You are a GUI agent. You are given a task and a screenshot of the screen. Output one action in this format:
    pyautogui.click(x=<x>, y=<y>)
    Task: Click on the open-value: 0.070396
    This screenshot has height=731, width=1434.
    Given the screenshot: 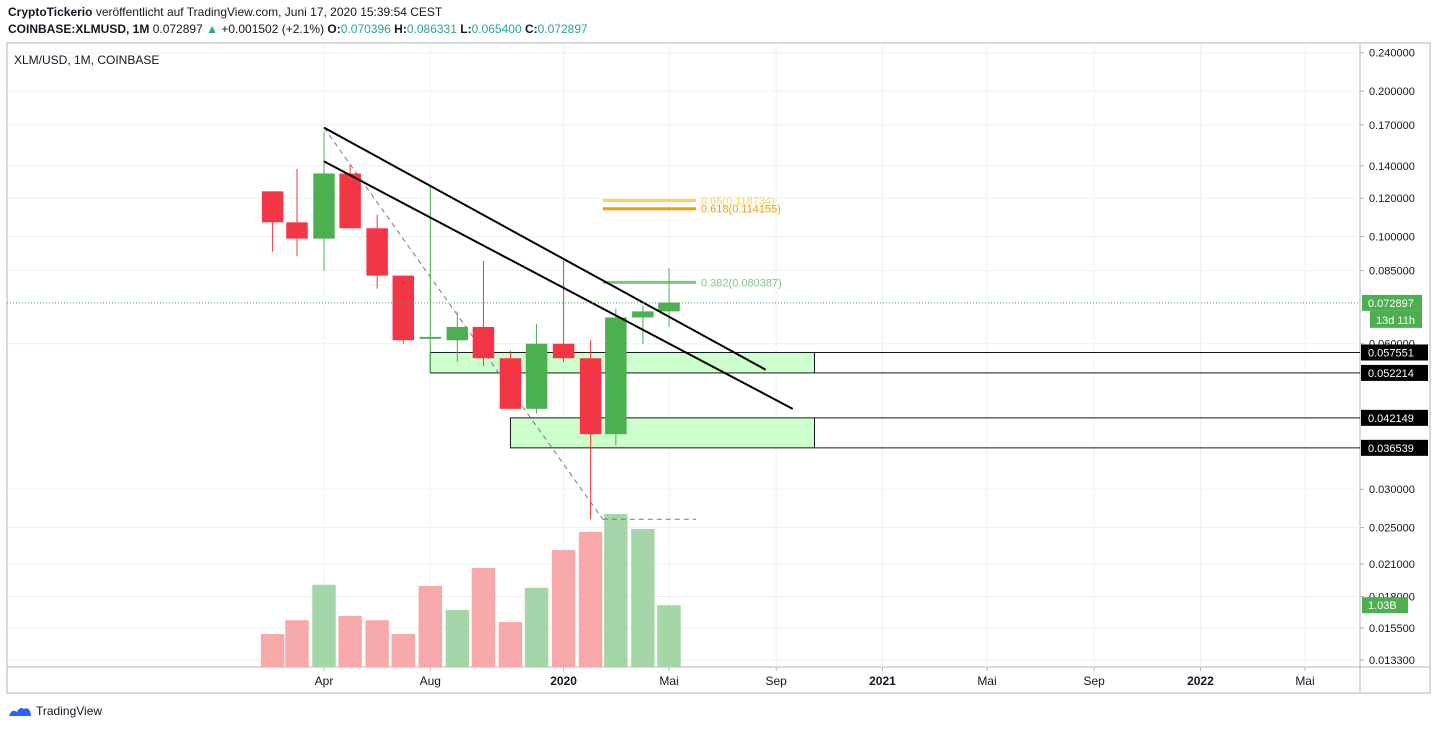 What is the action you would take?
    pyautogui.click(x=365, y=29)
    